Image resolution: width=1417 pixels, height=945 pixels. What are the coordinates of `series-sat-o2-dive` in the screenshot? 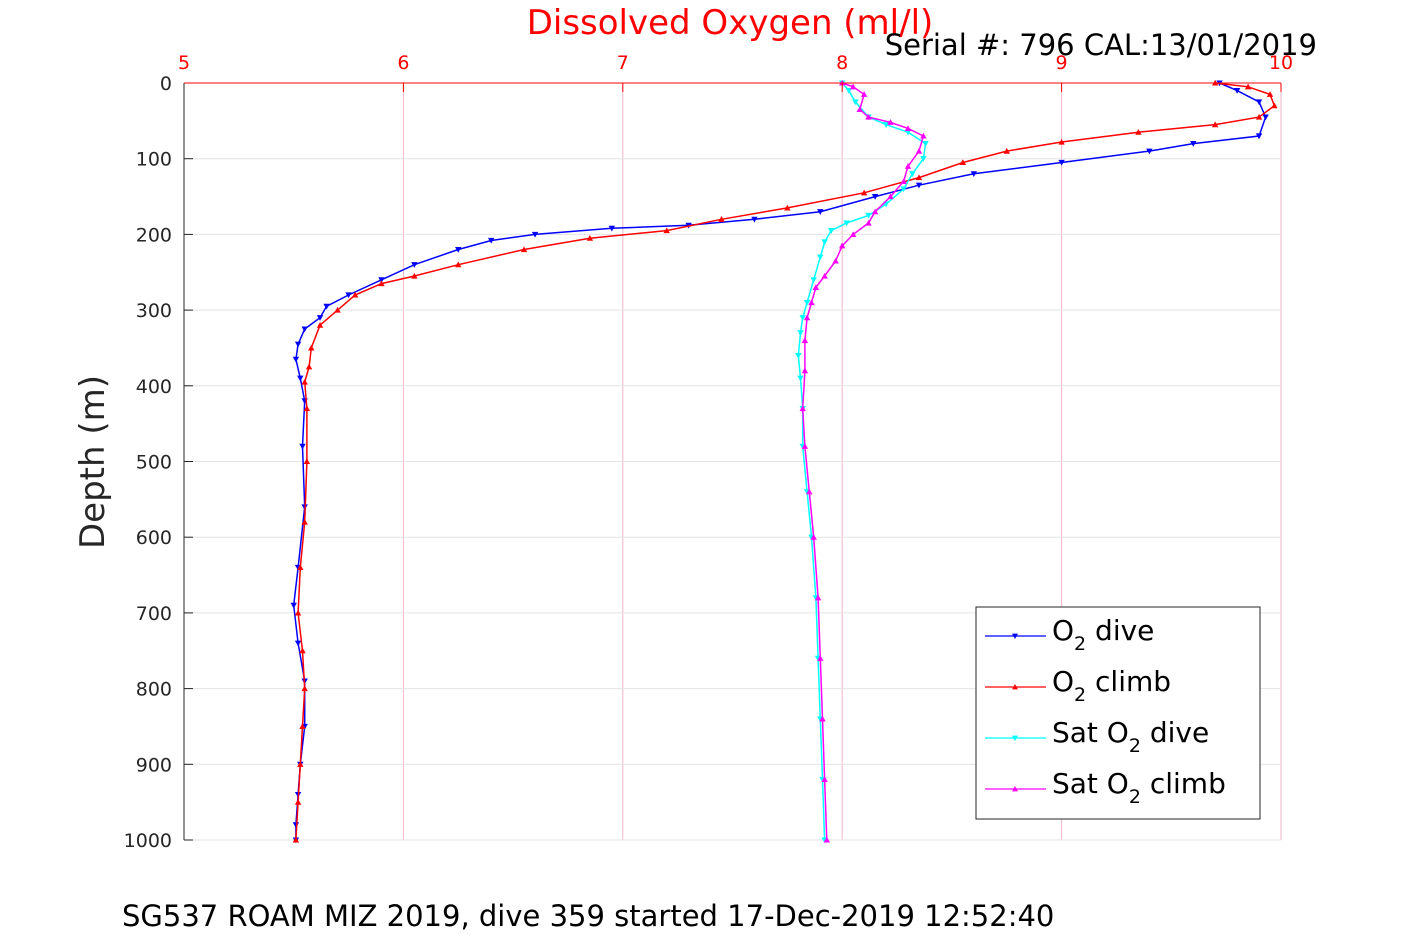 It's located at (862, 462).